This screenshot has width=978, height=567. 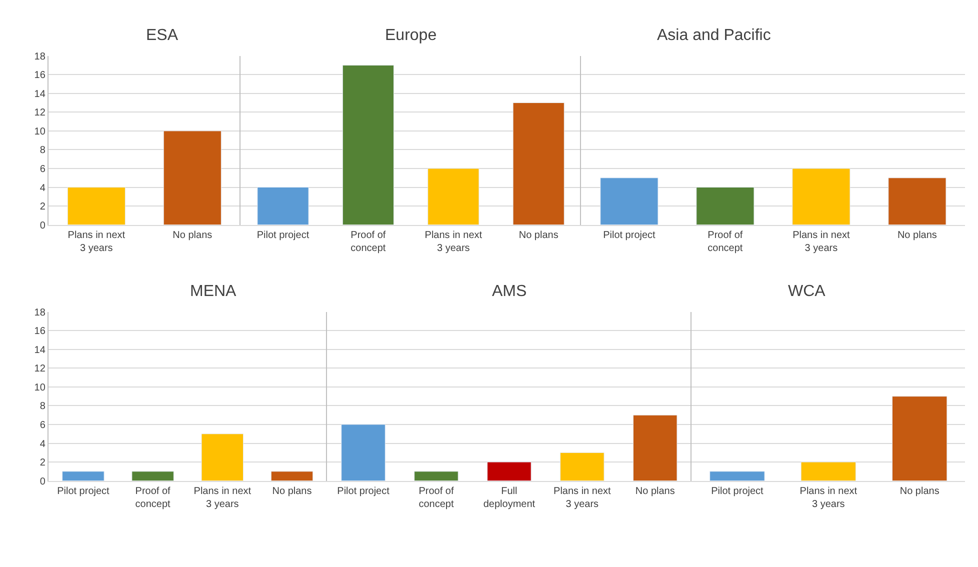 What do you see at coordinates (714, 35) in the screenshot?
I see `chart-title: Asia and Pacific` at bounding box center [714, 35].